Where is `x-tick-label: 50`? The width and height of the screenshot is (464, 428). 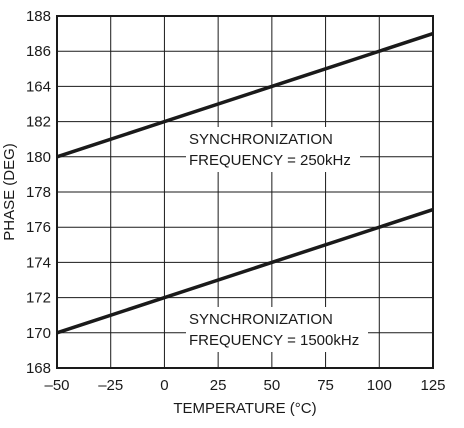 x-tick-label: 50 is located at coordinates (272, 385).